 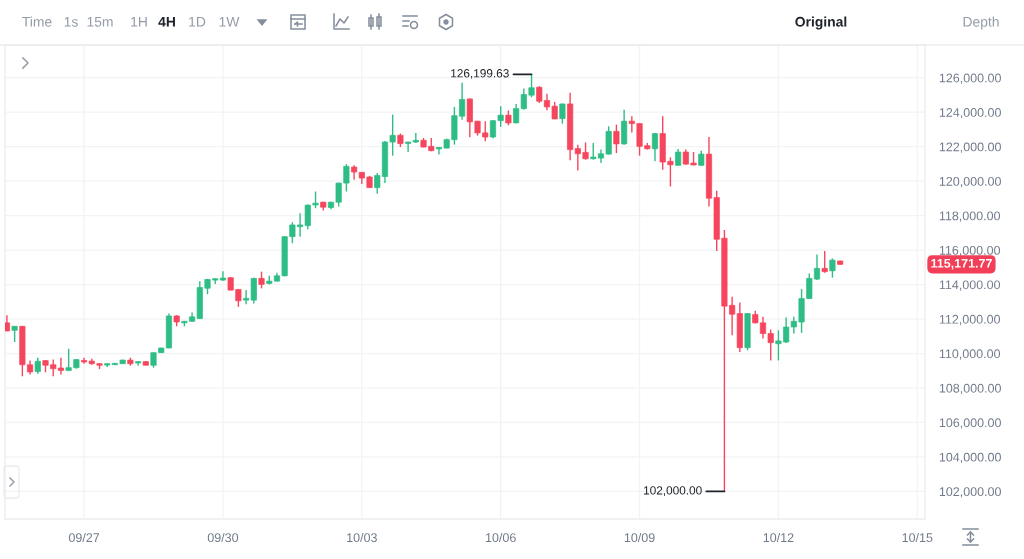 What do you see at coordinates (166, 22) in the screenshot?
I see `text: 4H` at bounding box center [166, 22].